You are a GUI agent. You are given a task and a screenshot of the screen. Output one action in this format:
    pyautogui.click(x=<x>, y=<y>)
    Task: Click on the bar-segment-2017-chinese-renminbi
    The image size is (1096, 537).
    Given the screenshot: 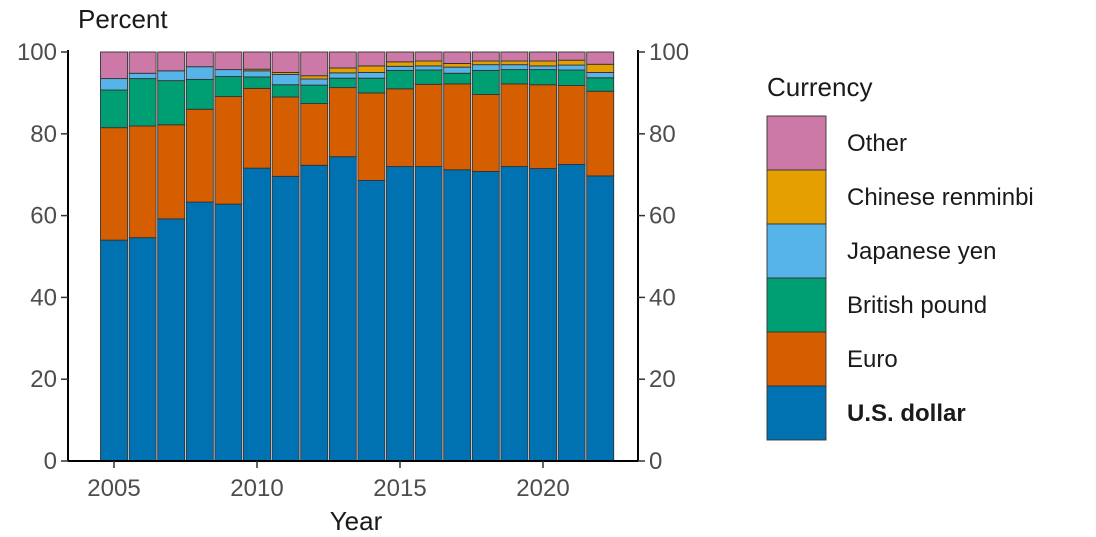 What is the action you would take?
    pyautogui.click(x=457, y=65)
    